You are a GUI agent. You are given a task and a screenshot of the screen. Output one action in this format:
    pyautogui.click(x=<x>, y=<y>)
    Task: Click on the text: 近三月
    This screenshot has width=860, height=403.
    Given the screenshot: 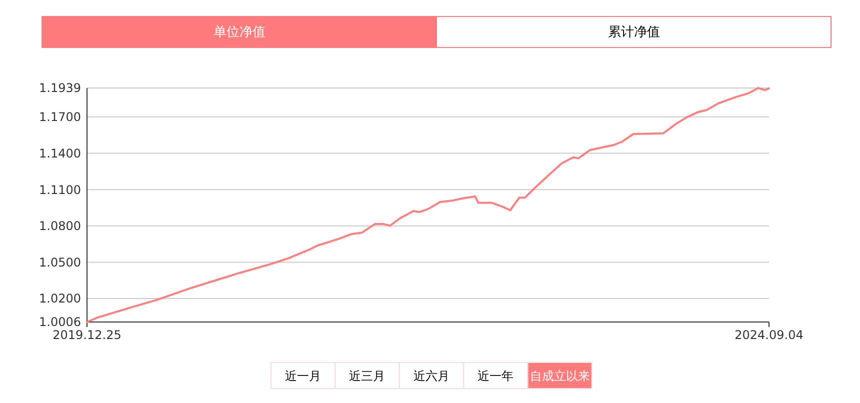 What is the action you would take?
    pyautogui.click(x=367, y=376)
    